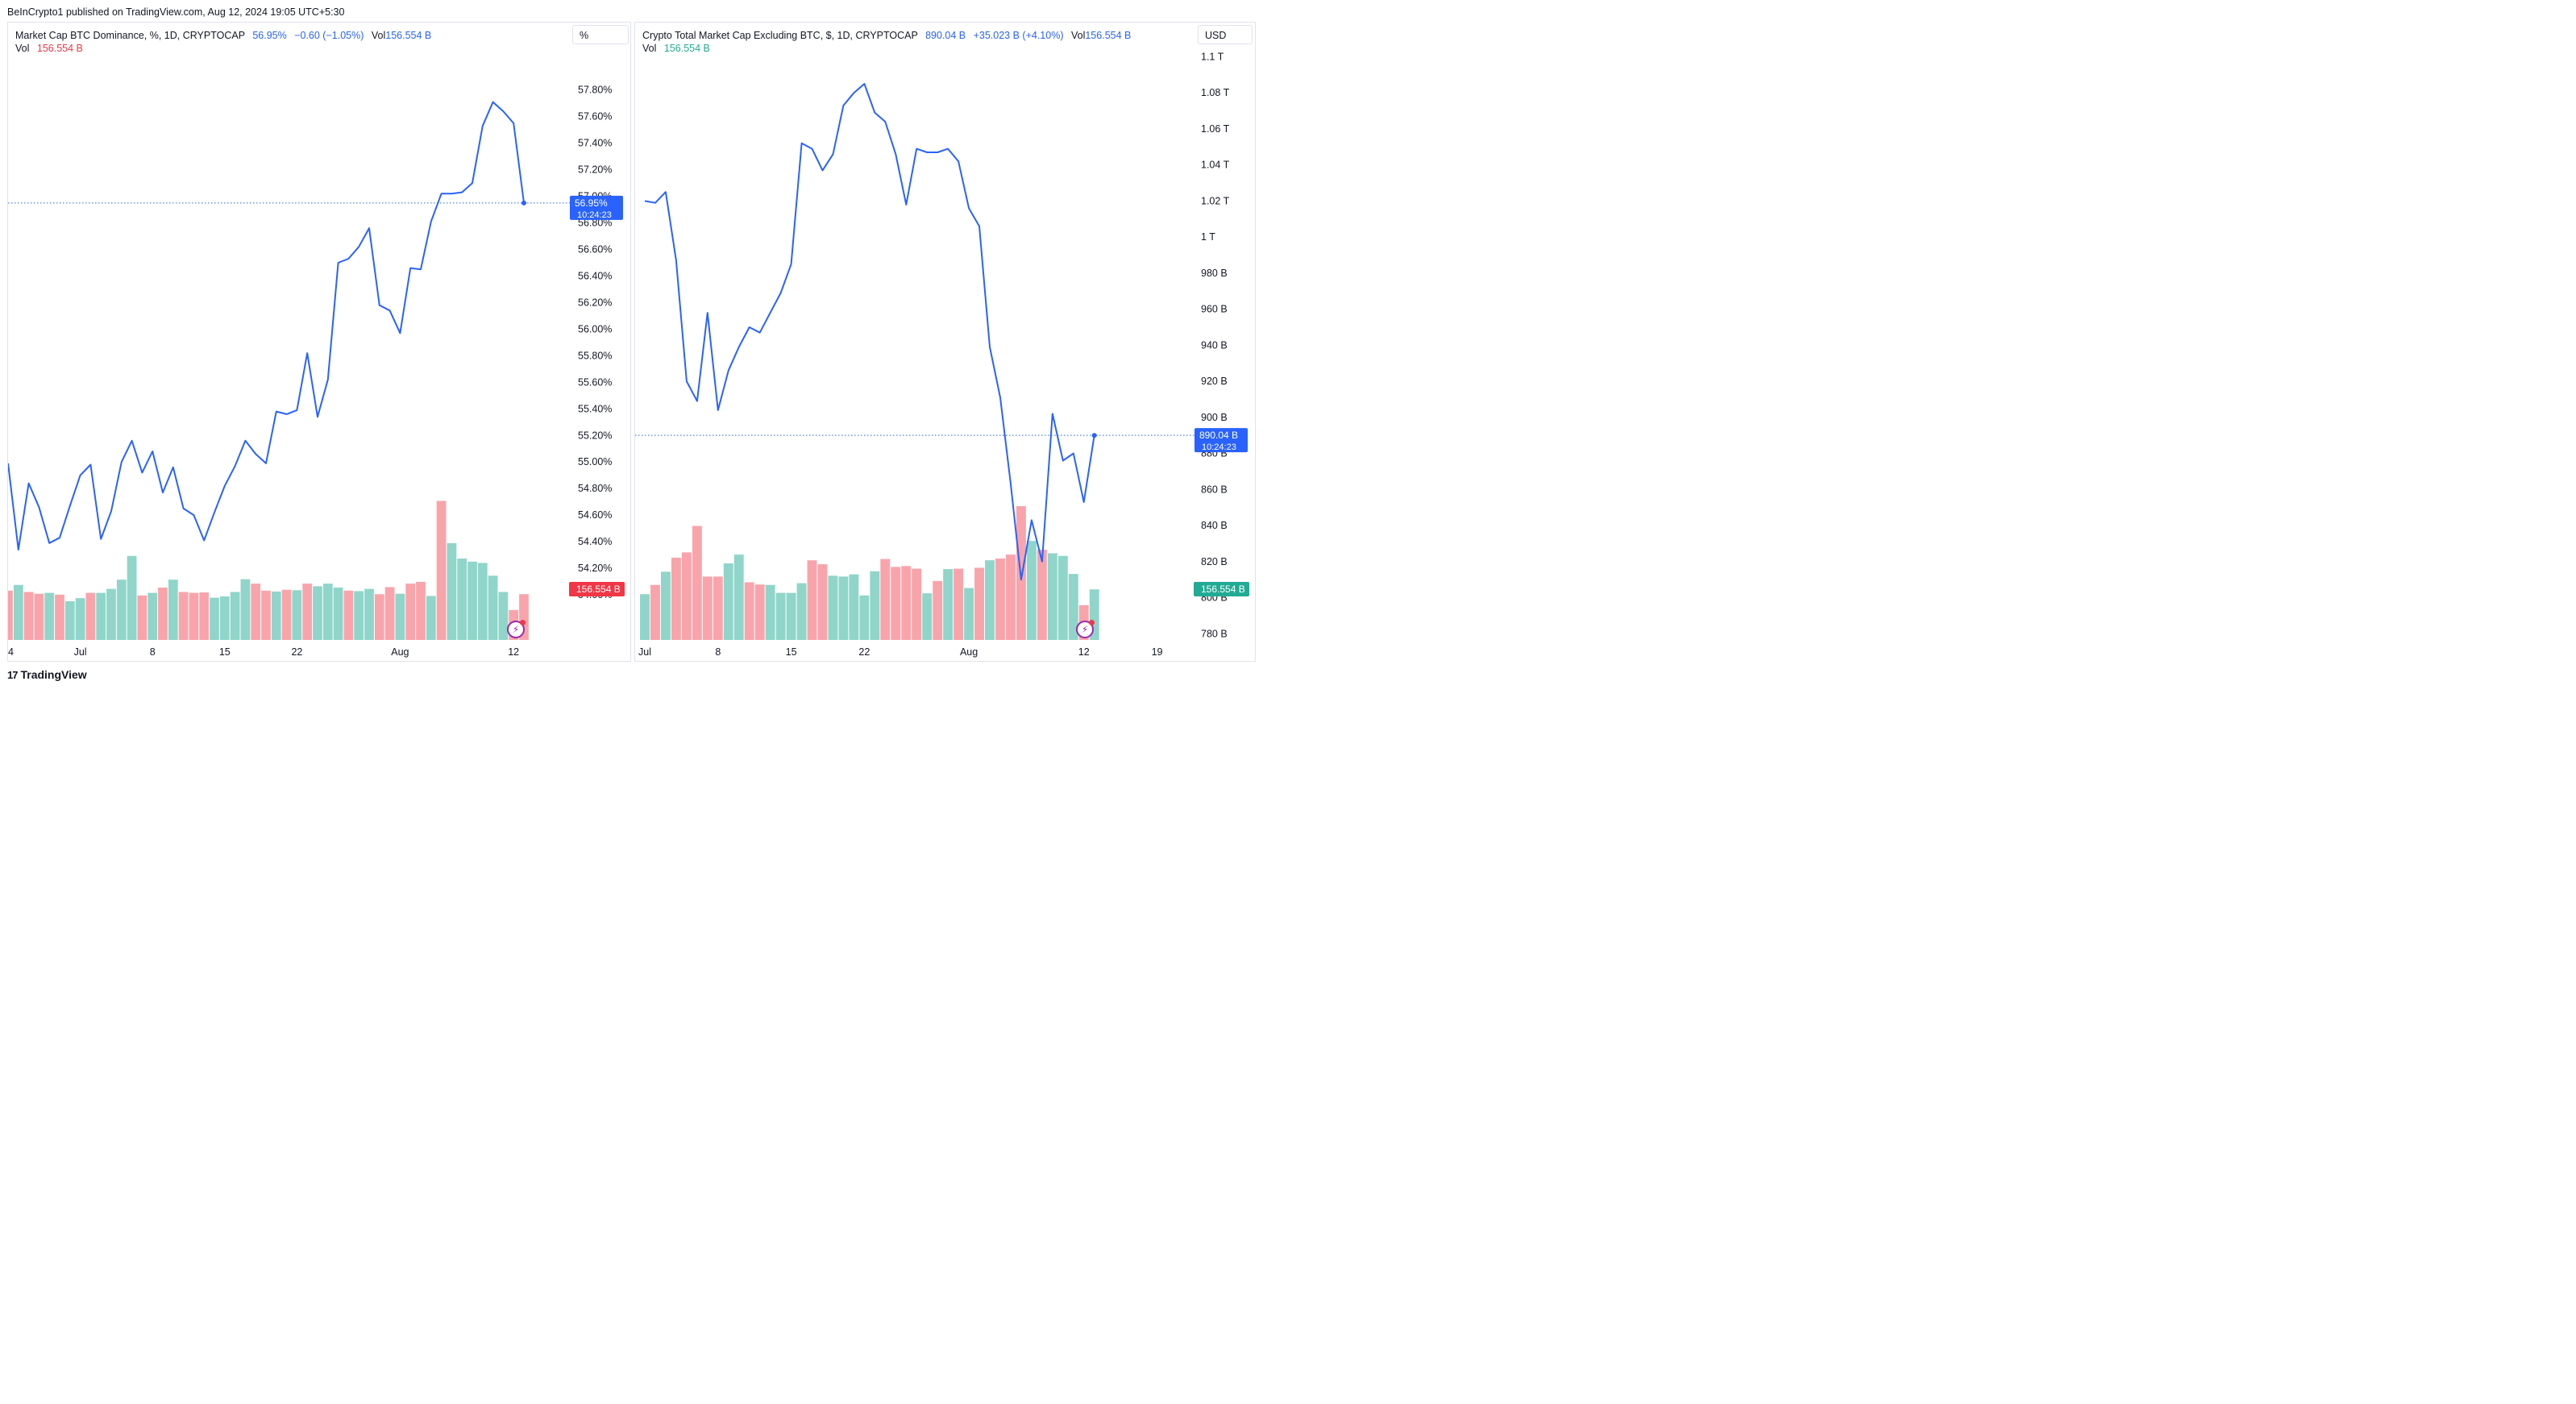  Describe the element at coordinates (595, 223) in the screenshot. I see `y-tick-label: 56.80%` at that location.